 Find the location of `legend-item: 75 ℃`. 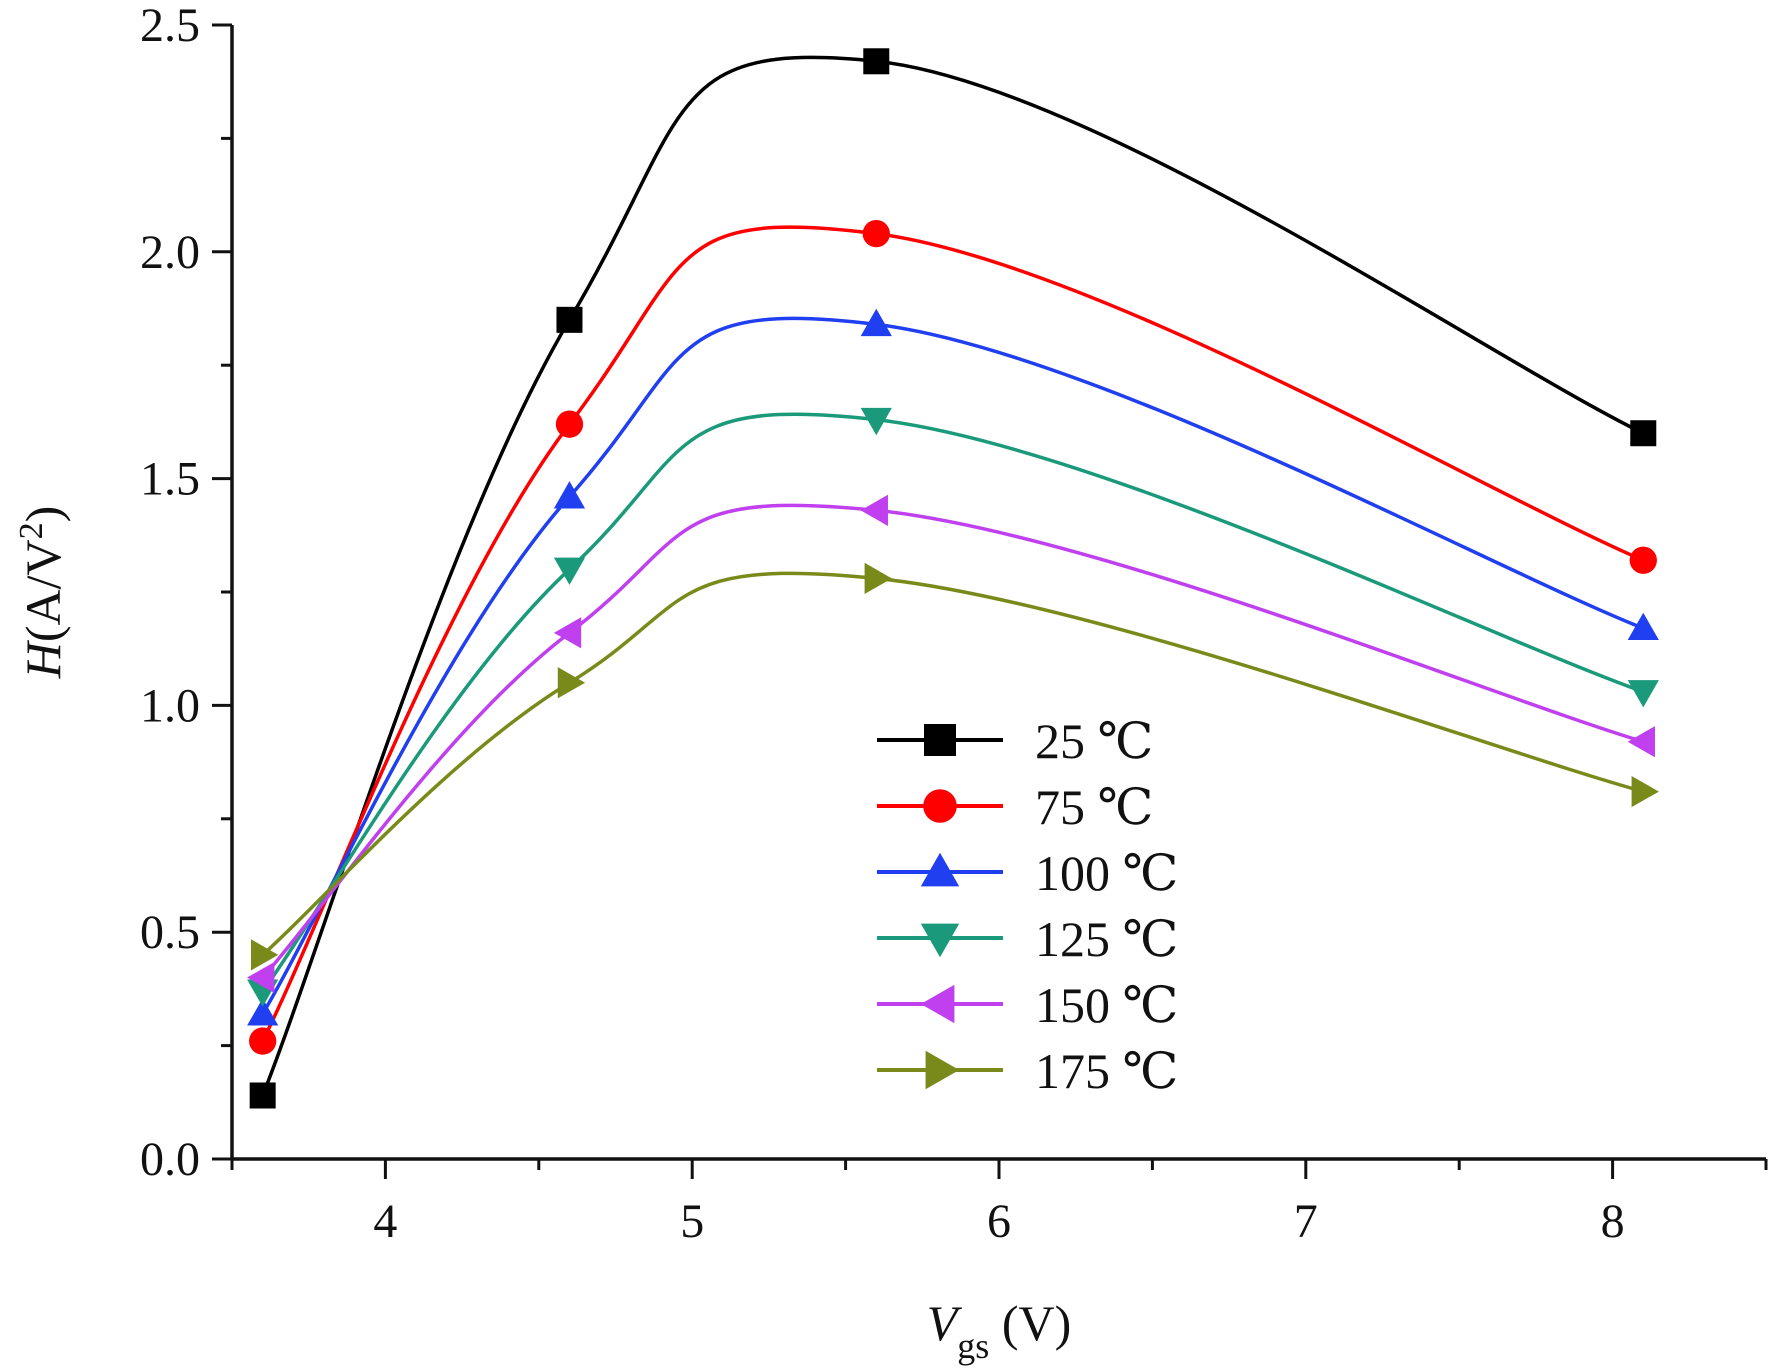

legend-item: 75 ℃ is located at coordinates (1015, 807).